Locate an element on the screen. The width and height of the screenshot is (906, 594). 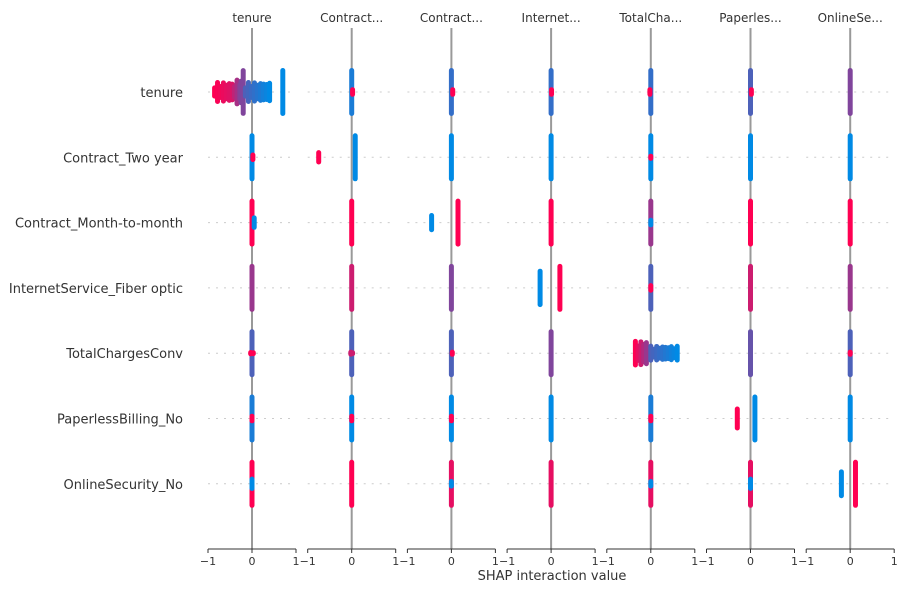
x-axis-label: SHAP interaction value is located at coordinates (552, 576).